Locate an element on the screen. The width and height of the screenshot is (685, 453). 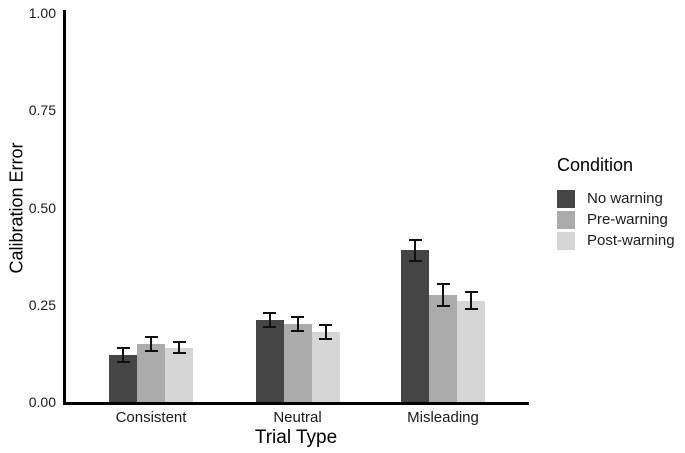
legend-label: No warning is located at coordinates (625, 198).